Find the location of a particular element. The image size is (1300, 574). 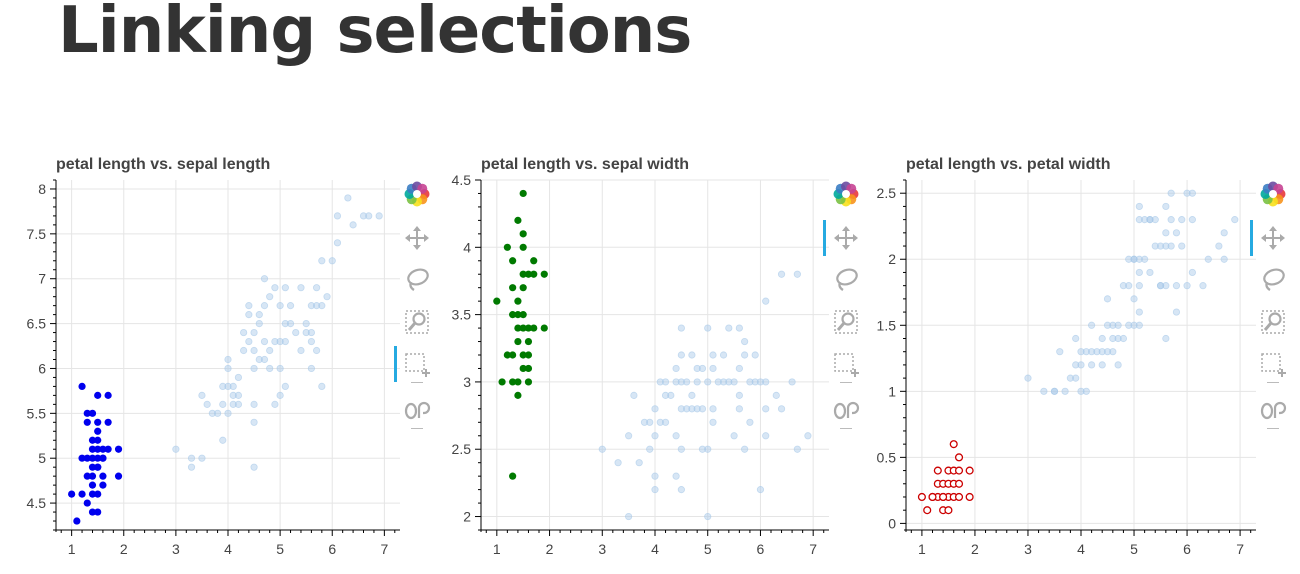

plot-title: petal length vs. sepal width is located at coordinates (585, 164).